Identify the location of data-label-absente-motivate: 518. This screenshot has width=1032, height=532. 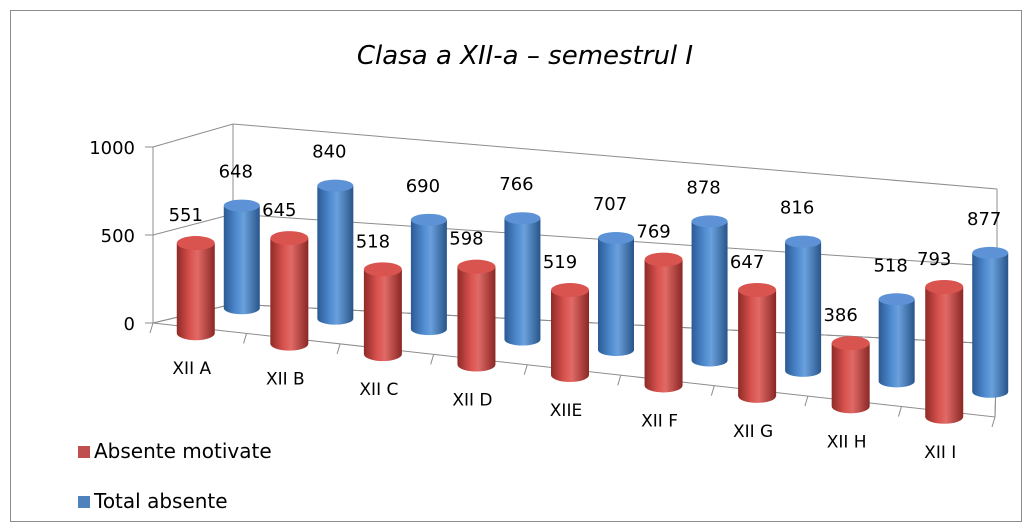
(373, 241).